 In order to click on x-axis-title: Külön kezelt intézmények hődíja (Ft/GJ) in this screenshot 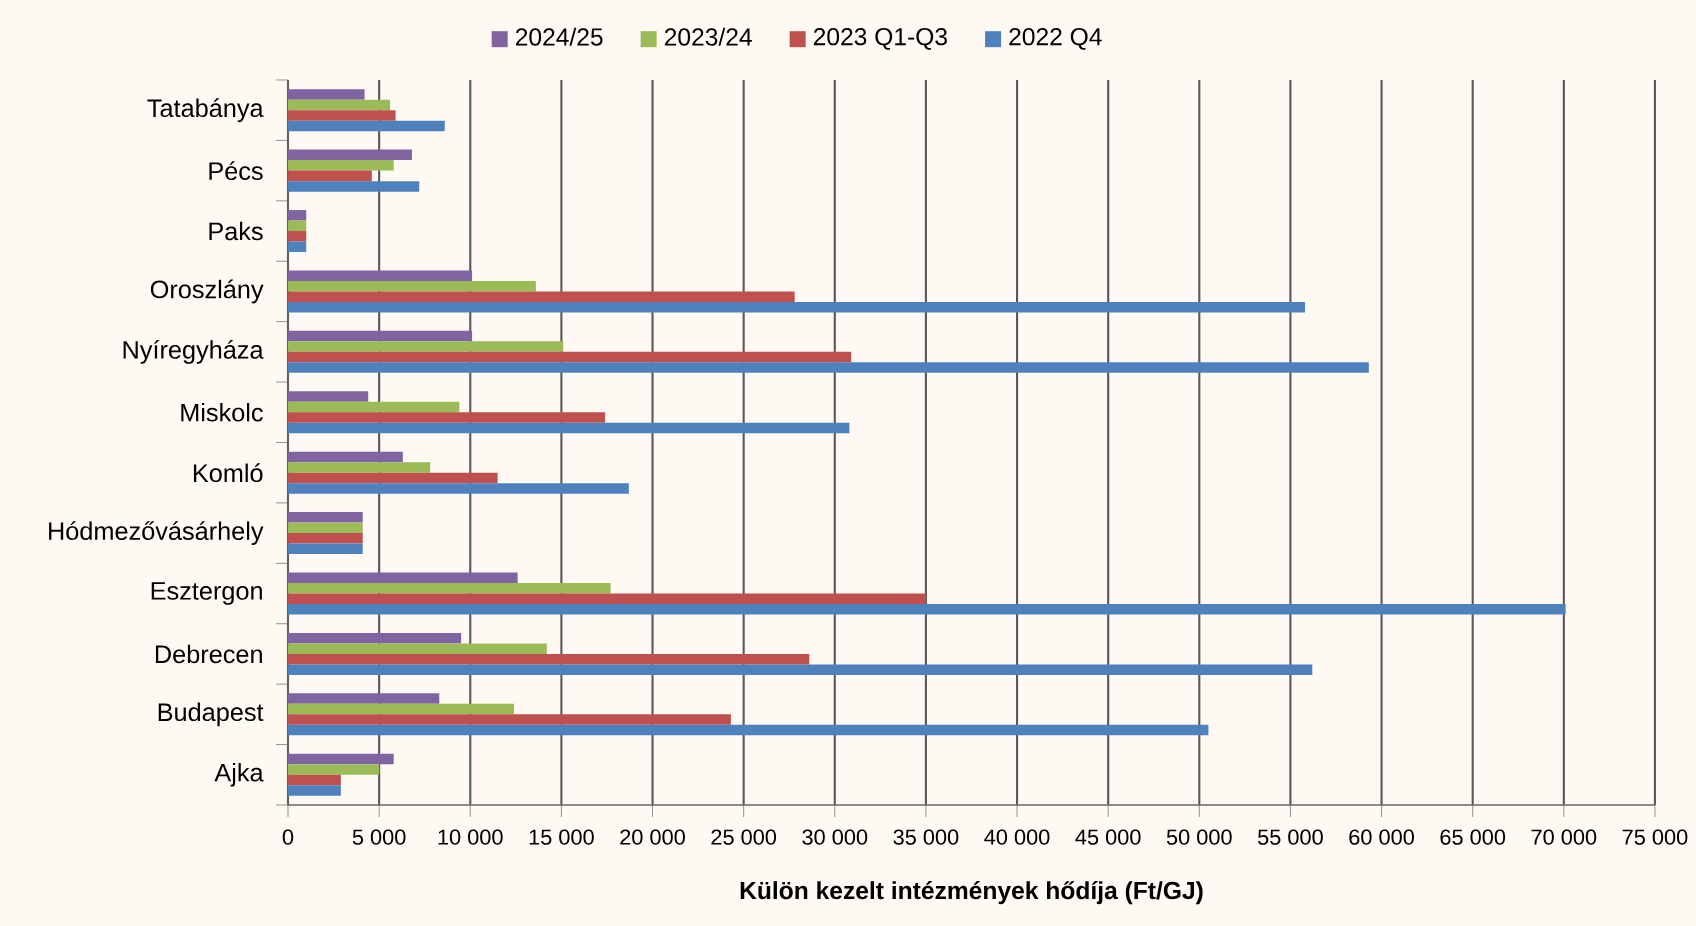, I will do `click(971, 892)`.